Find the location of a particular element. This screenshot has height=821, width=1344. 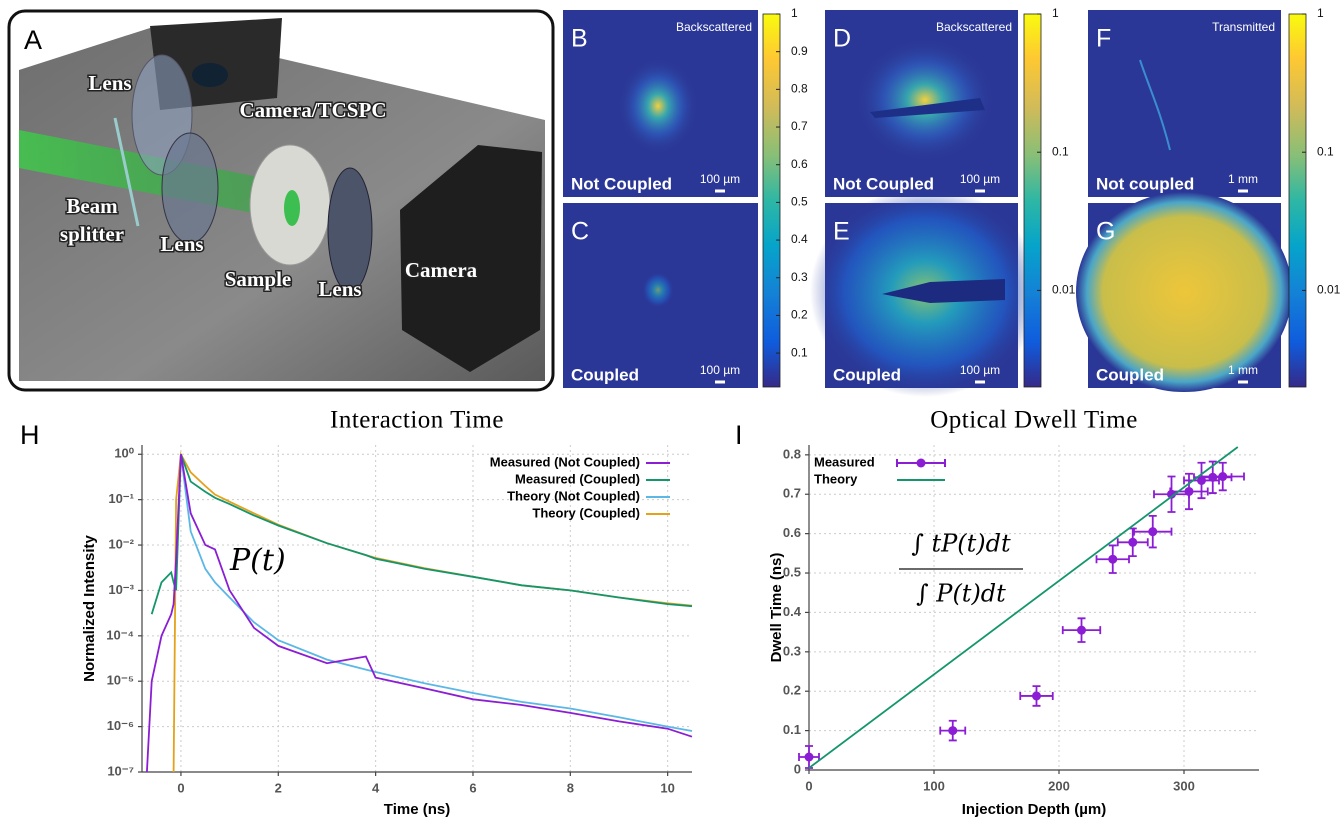

legend-marker is located at coordinates (921, 463).